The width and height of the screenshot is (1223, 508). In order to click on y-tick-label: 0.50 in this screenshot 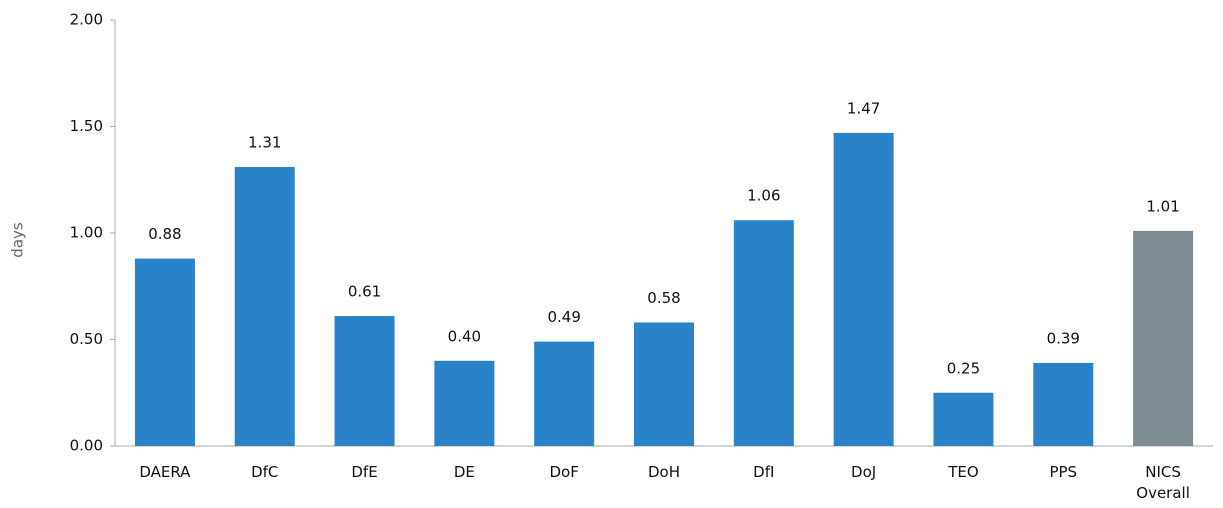, I will do `click(86, 339)`.